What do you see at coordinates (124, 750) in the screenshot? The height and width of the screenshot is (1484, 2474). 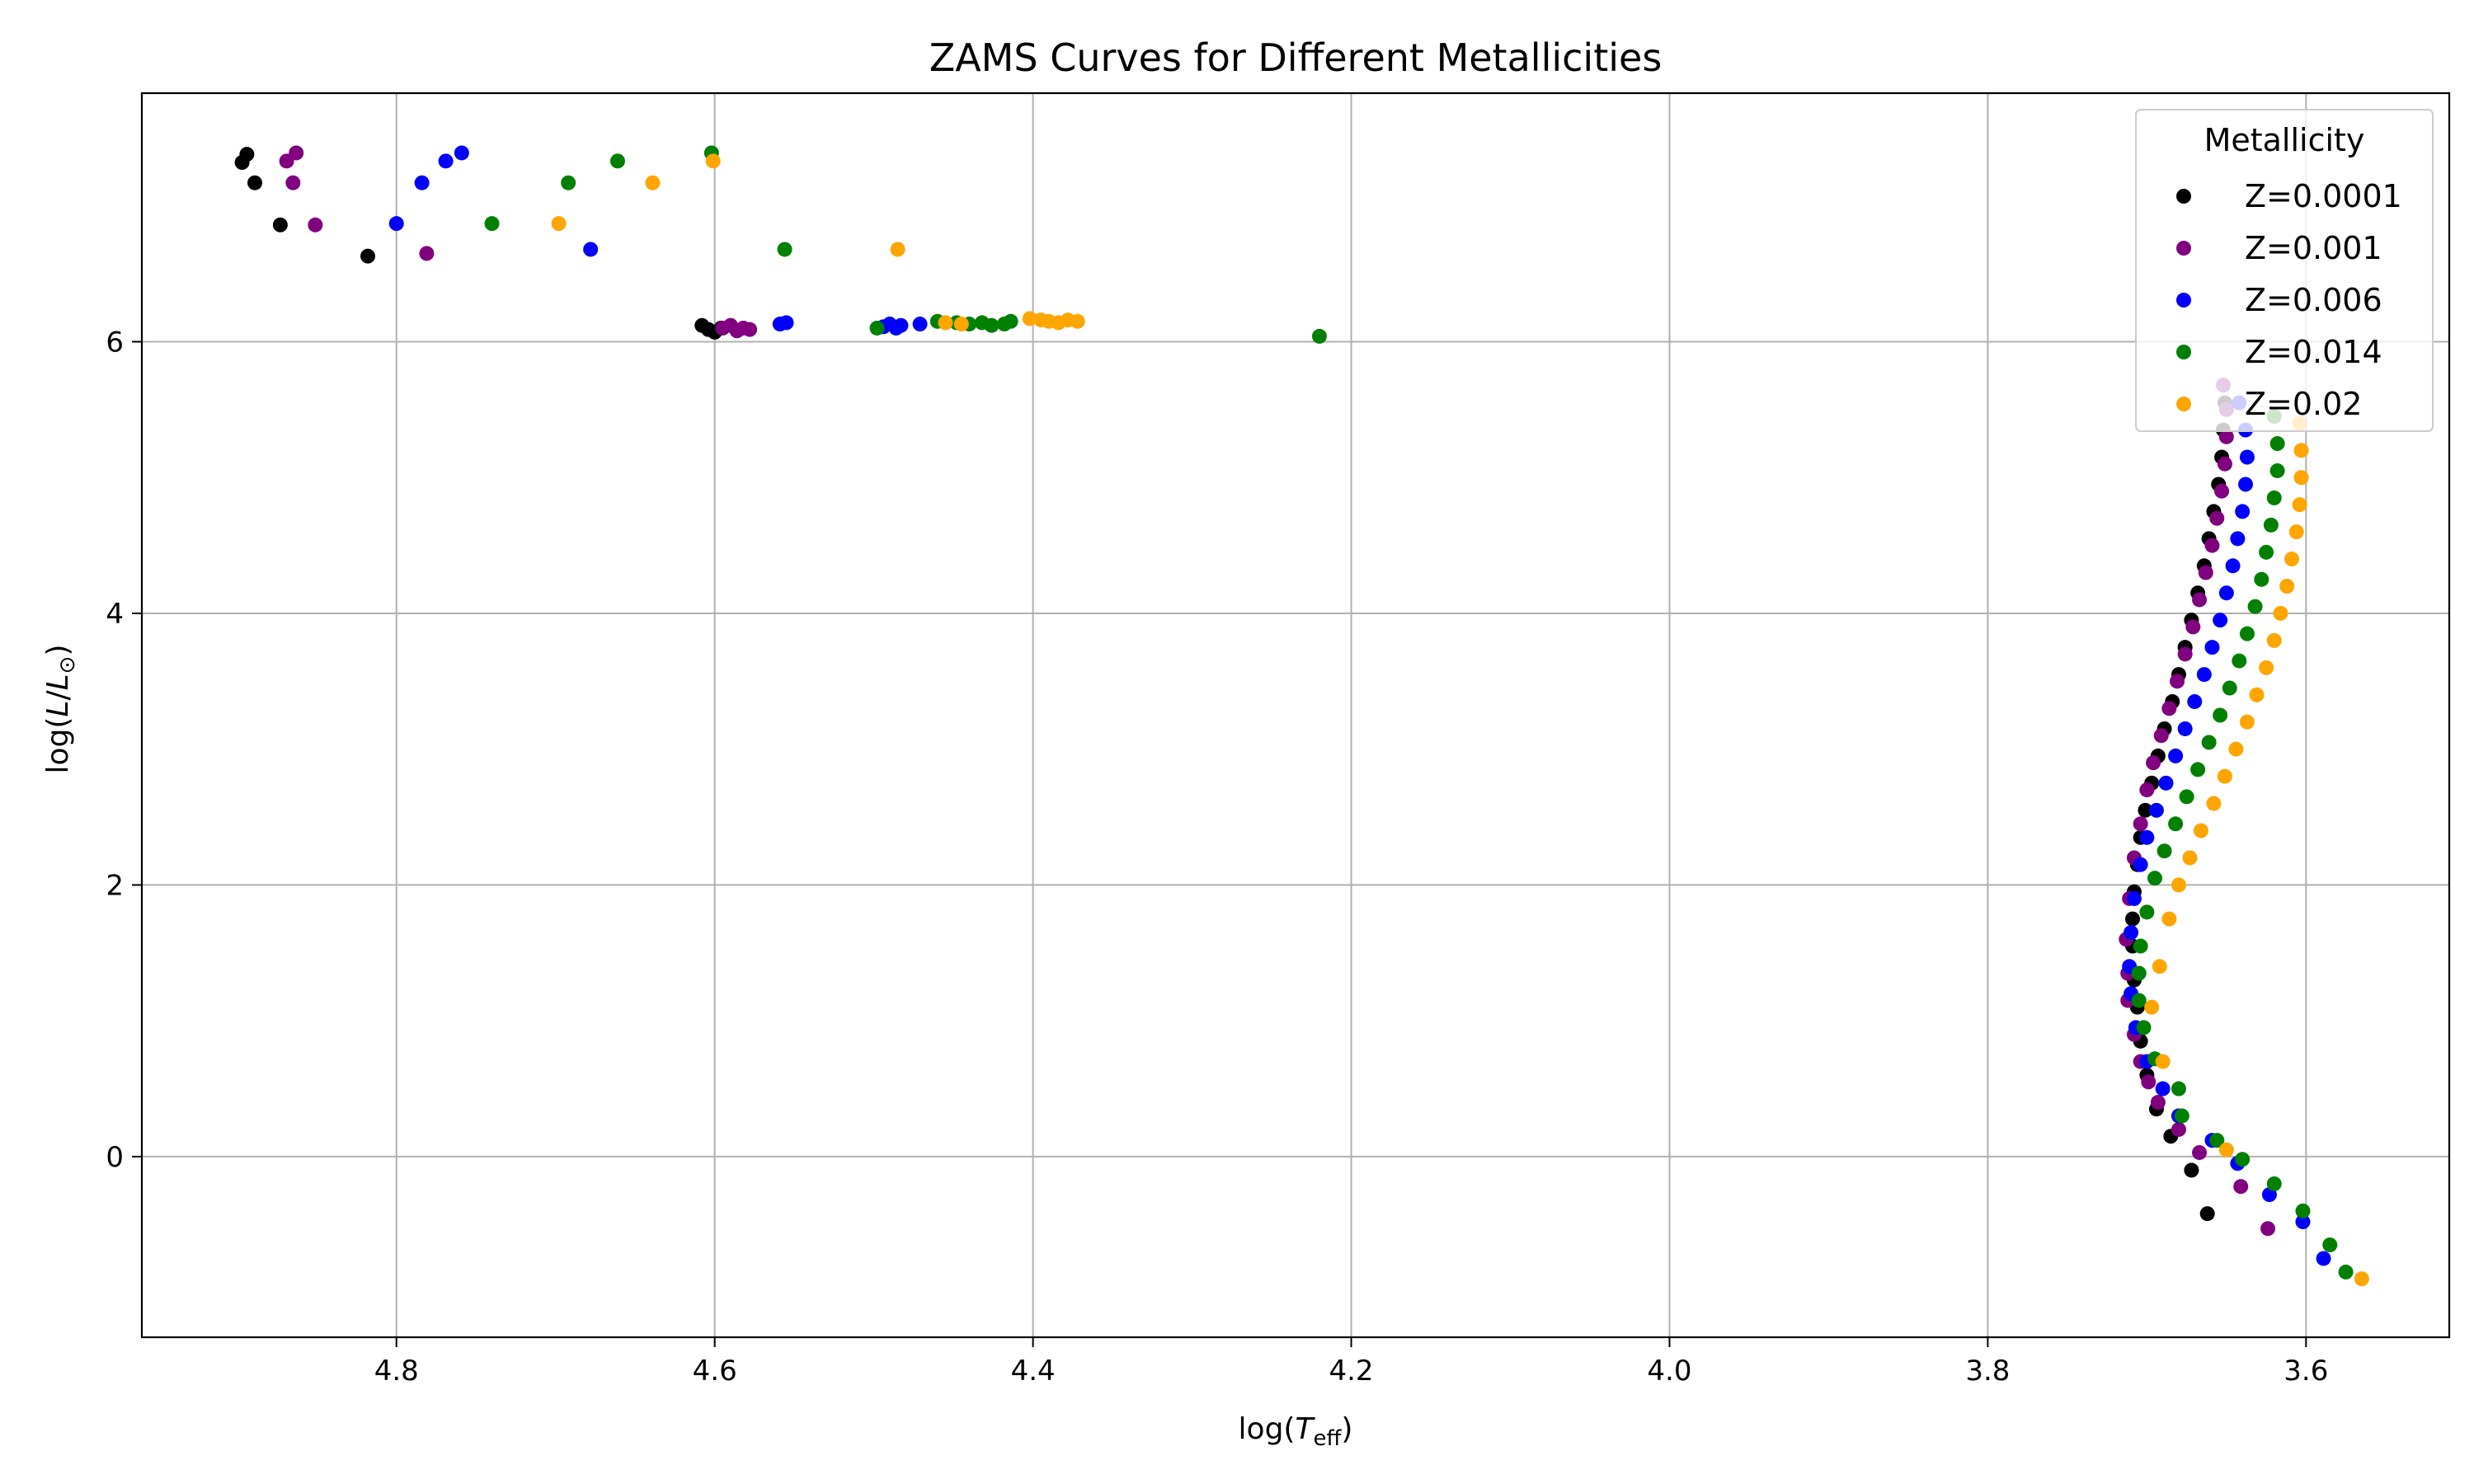 I see `y-axis-ticks: 0 2 4 6` at bounding box center [124, 750].